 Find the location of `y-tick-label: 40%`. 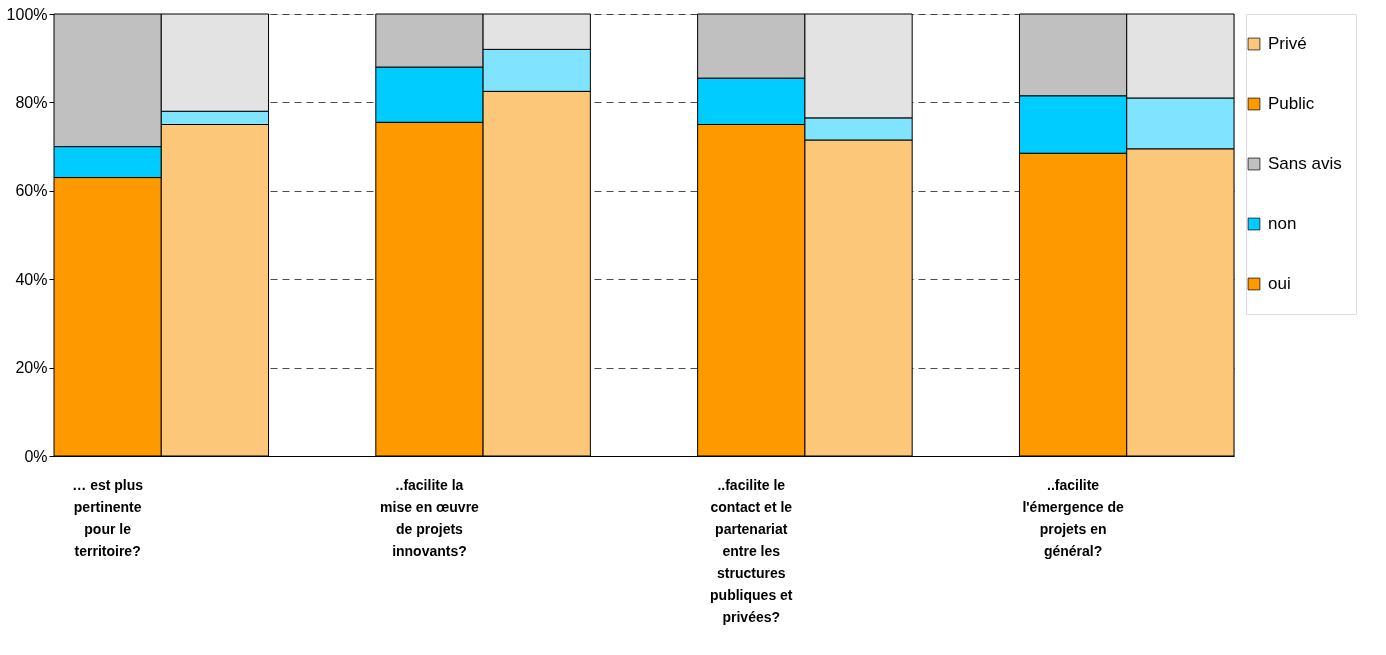

y-tick-label: 40% is located at coordinates (31, 279).